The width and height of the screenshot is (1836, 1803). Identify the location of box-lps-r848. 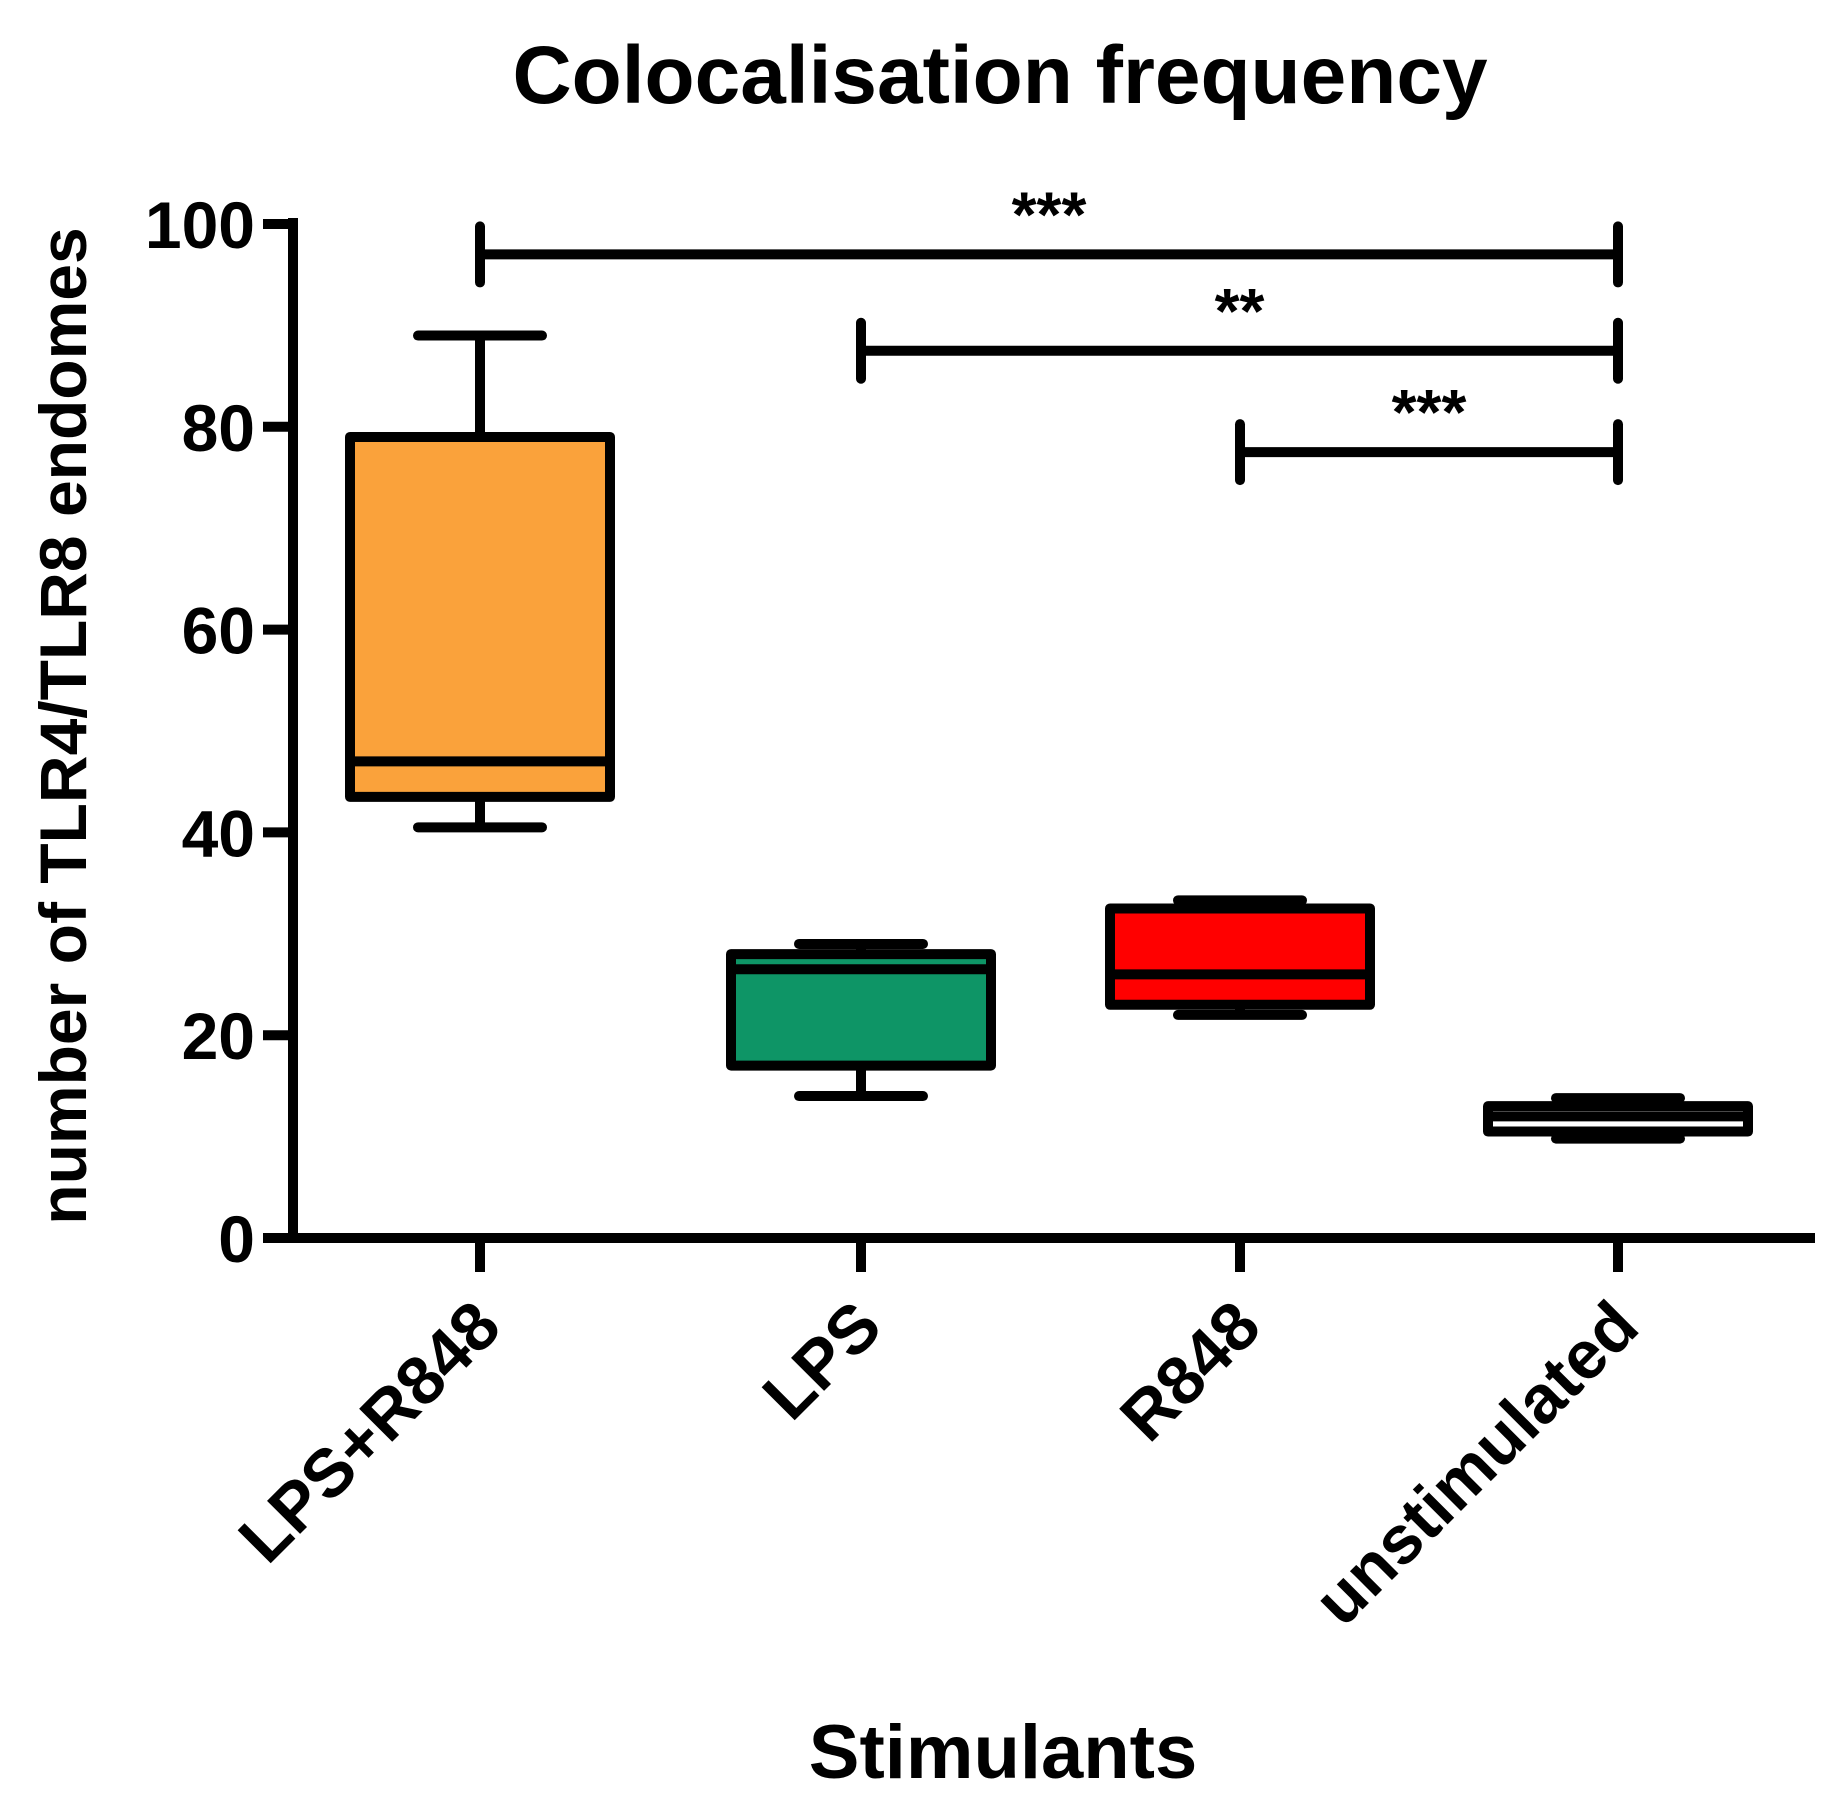
(480, 616).